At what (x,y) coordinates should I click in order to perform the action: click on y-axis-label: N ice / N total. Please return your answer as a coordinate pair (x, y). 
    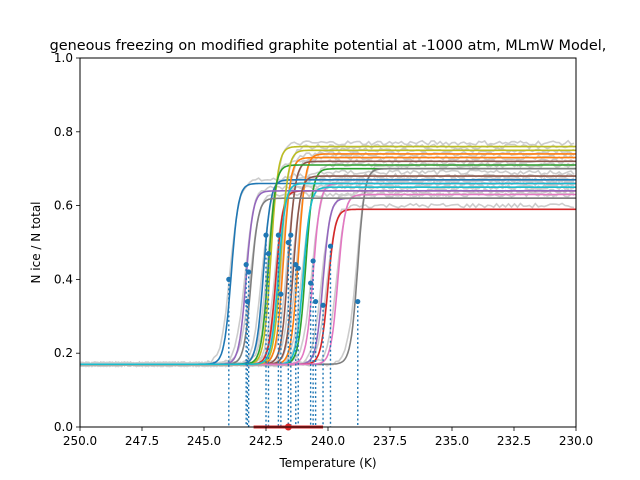
    Looking at the image, I should click on (36, 242).